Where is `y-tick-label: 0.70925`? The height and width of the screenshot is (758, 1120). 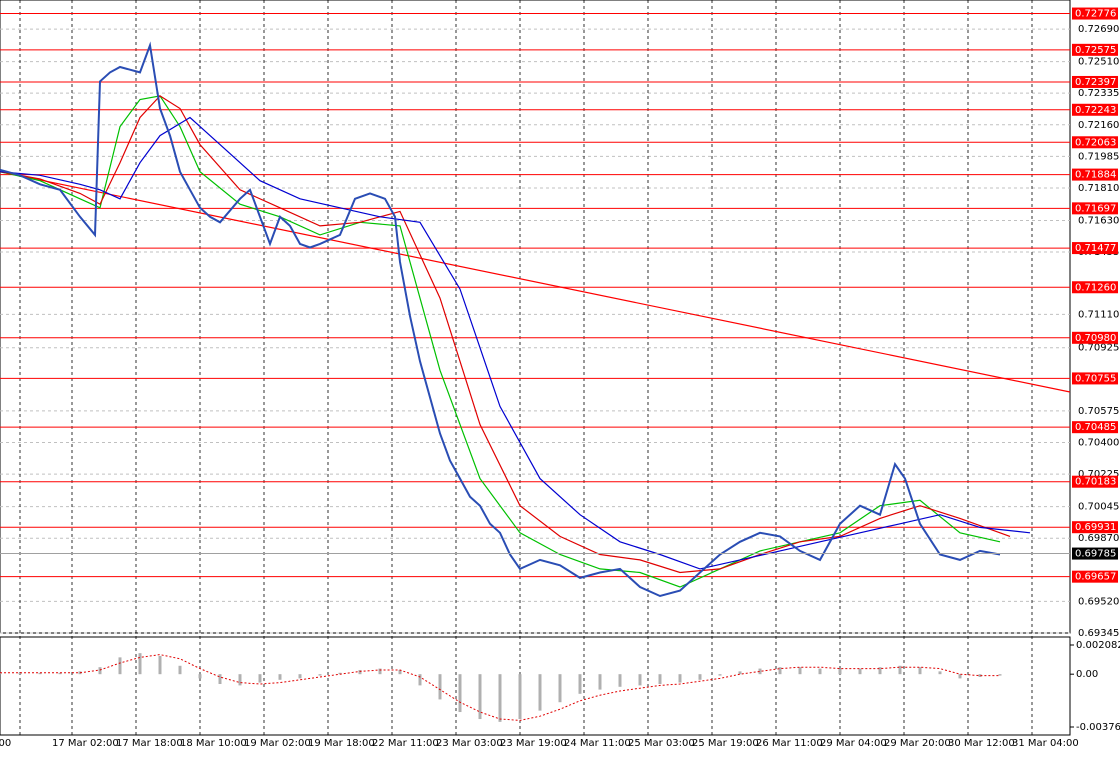
y-tick-label: 0.70925 is located at coordinates (1098, 348).